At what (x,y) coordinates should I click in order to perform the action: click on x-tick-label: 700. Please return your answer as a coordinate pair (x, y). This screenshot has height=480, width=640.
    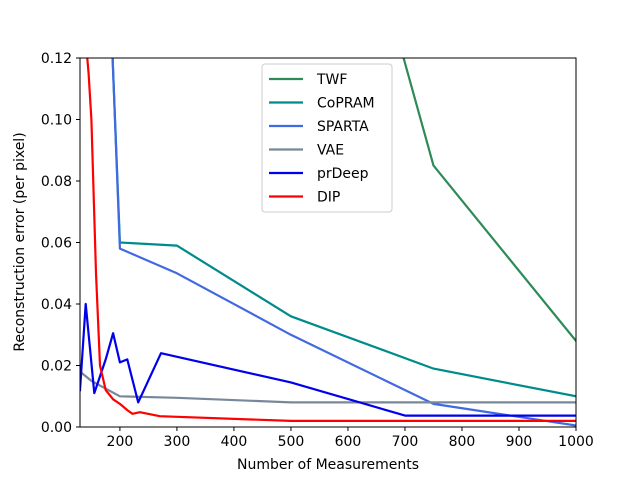
    Looking at the image, I should click on (405, 442).